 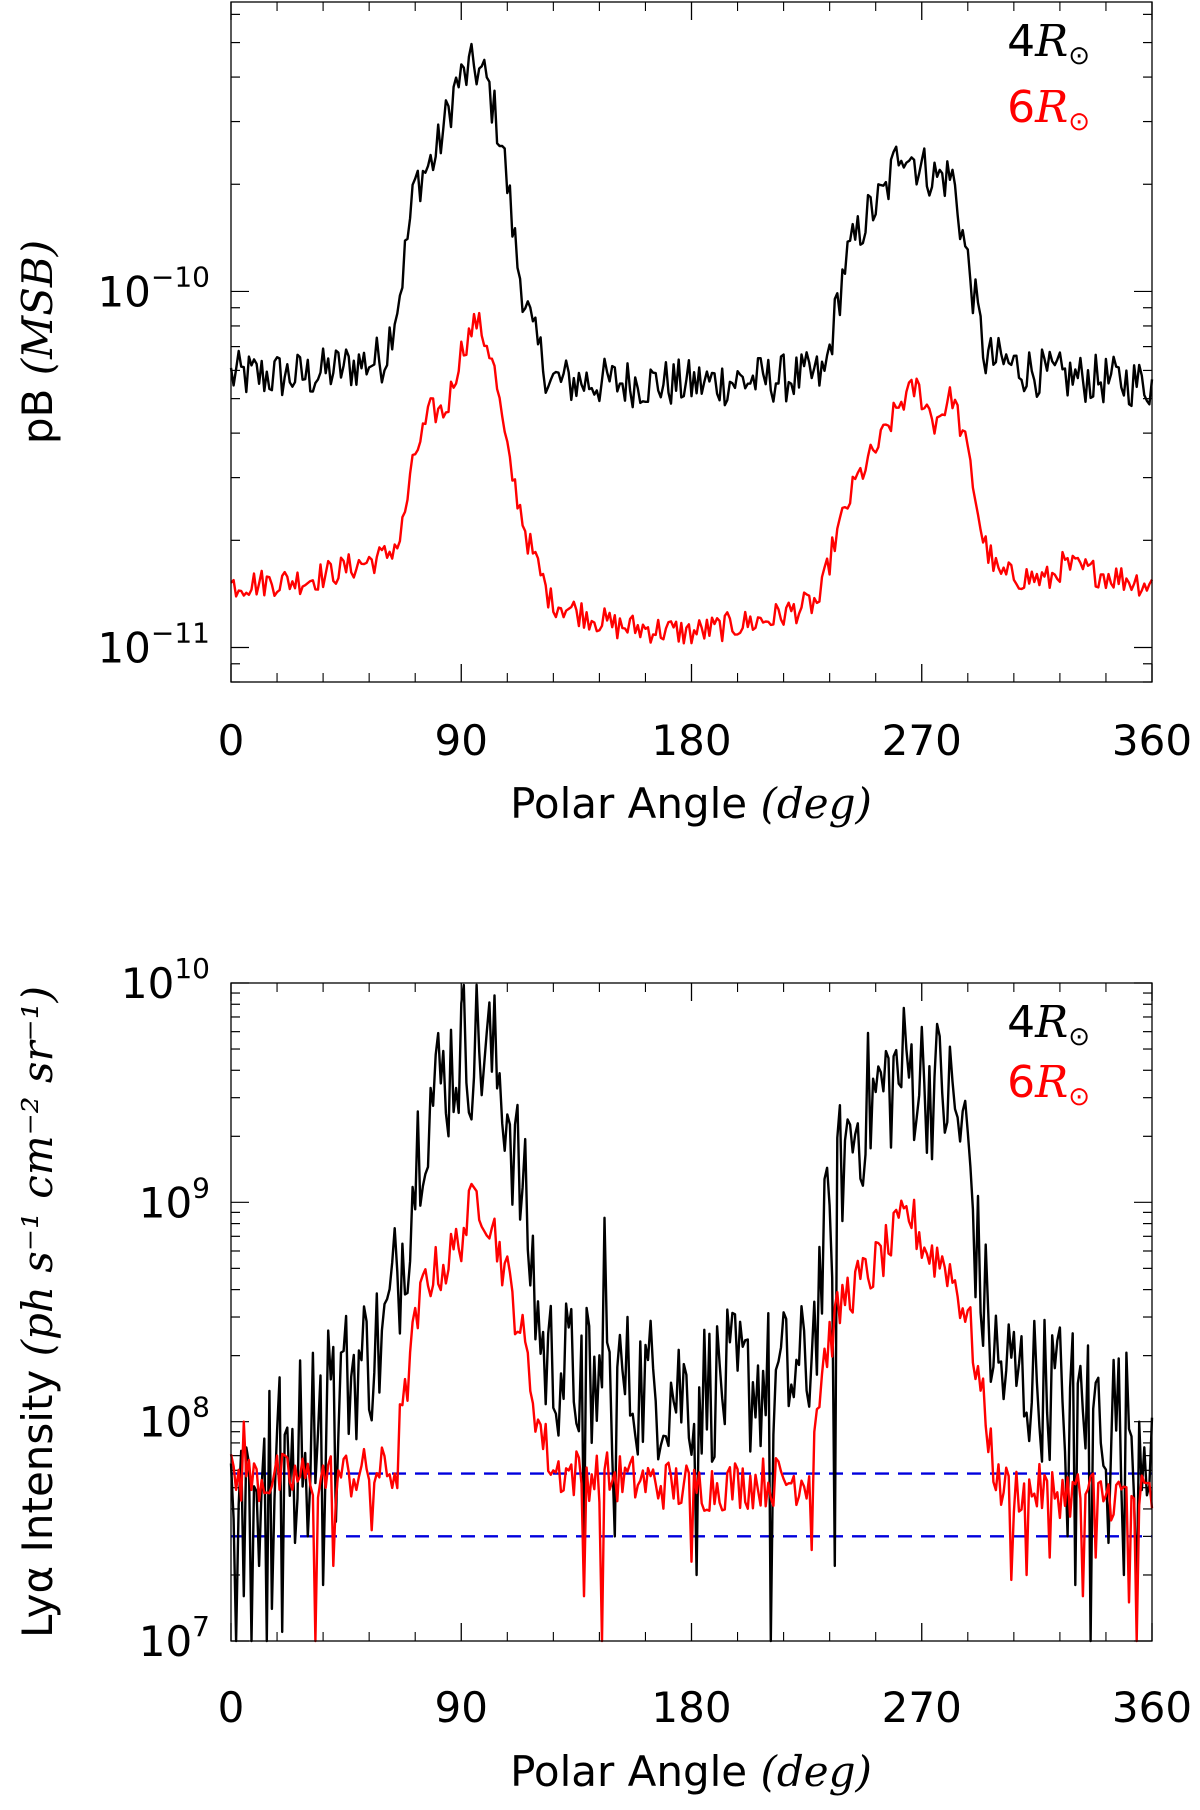 What do you see at coordinates (1048, 76) in the screenshot?
I see `pb-legend: 4R⊙ 6R⊙` at bounding box center [1048, 76].